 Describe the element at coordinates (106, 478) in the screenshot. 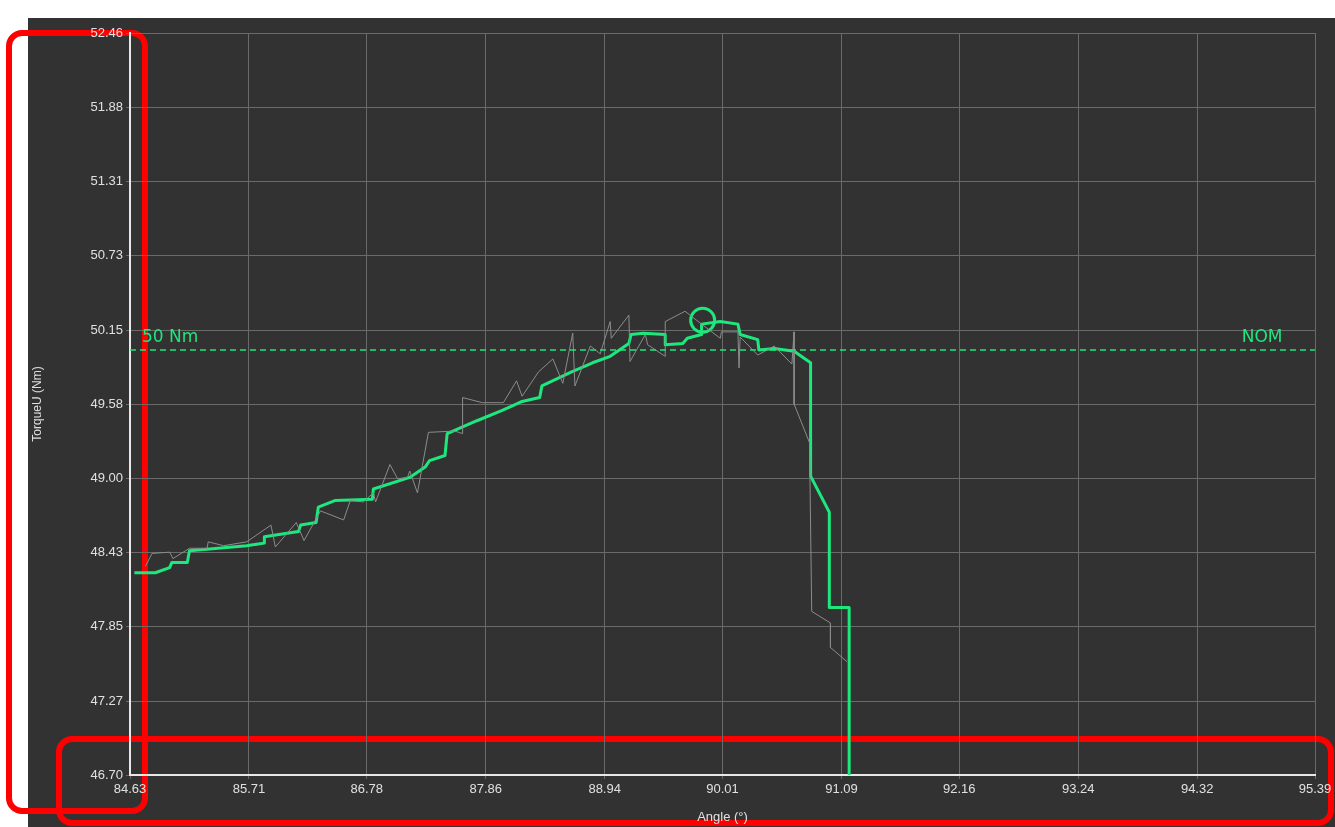

I see `y-tick-label: 49.00` at that location.